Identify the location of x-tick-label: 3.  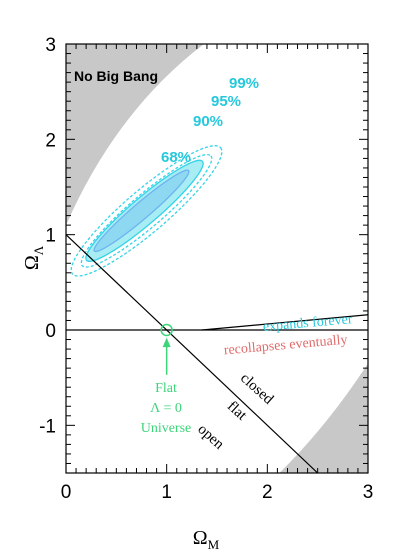
(368, 492).